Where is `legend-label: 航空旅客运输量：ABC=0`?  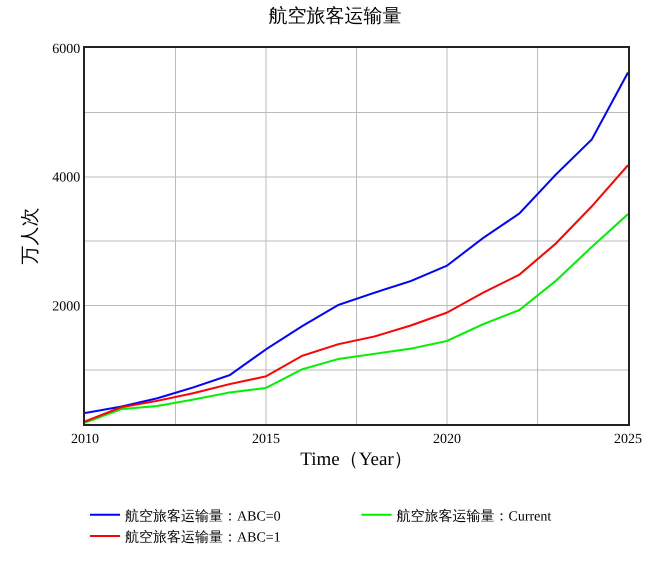
legend-label: 航空旅客运输量：ABC=0 is located at coordinates (203, 516).